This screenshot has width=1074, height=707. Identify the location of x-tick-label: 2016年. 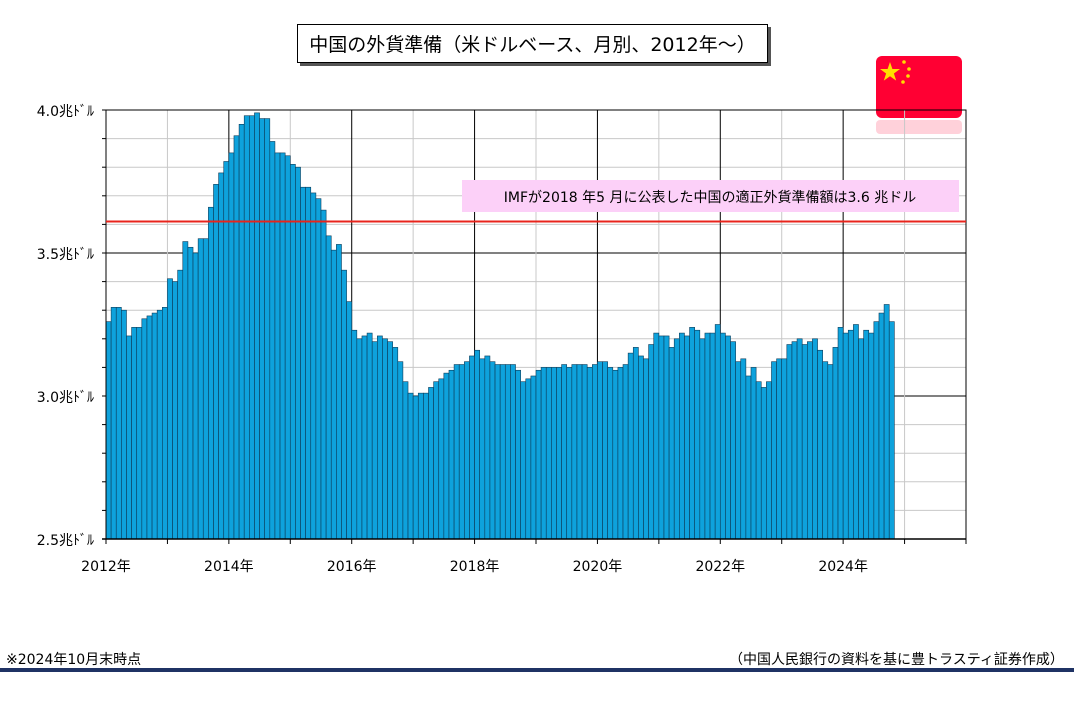
(352, 567).